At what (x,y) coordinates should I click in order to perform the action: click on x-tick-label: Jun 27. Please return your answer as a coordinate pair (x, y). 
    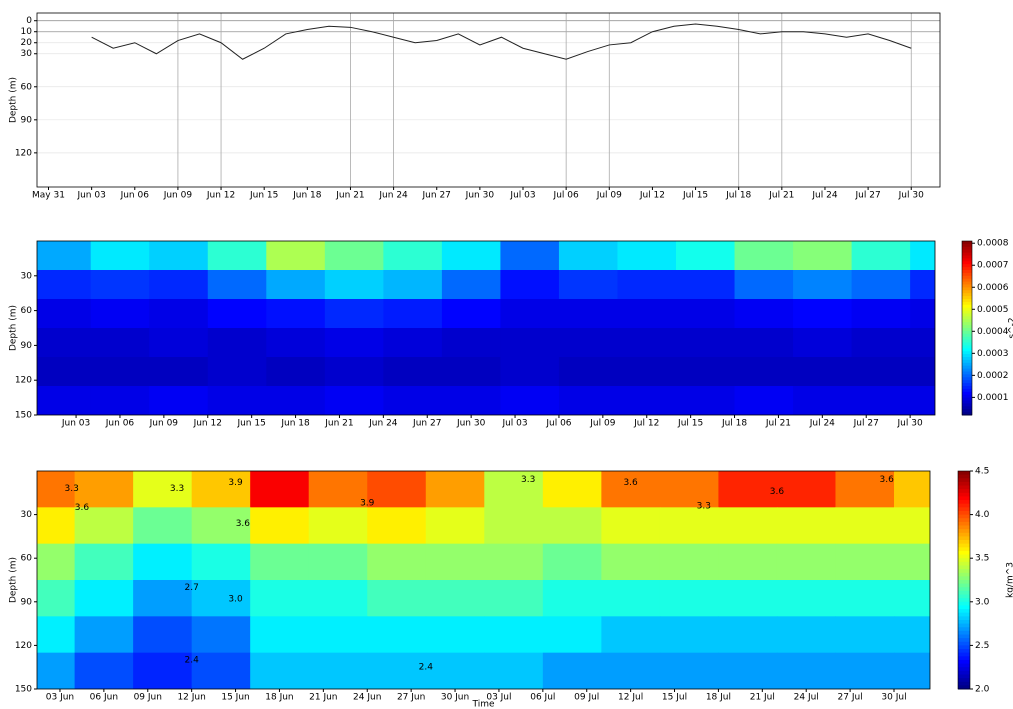
    Looking at the image, I should click on (426, 424).